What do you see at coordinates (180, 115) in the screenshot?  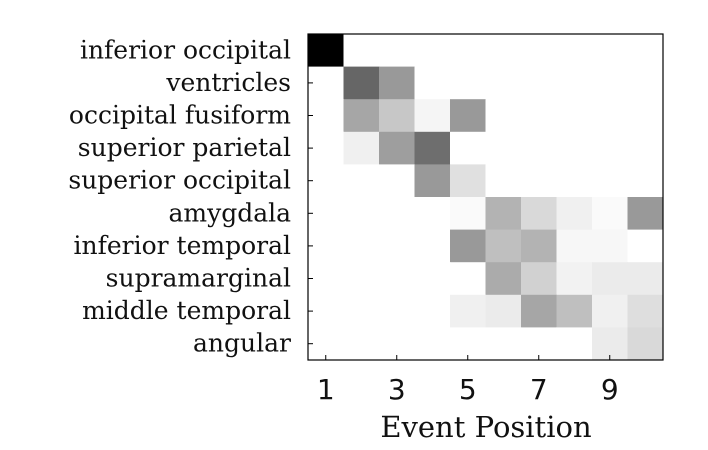 I see `row-label: occipital fusiform` at bounding box center [180, 115].